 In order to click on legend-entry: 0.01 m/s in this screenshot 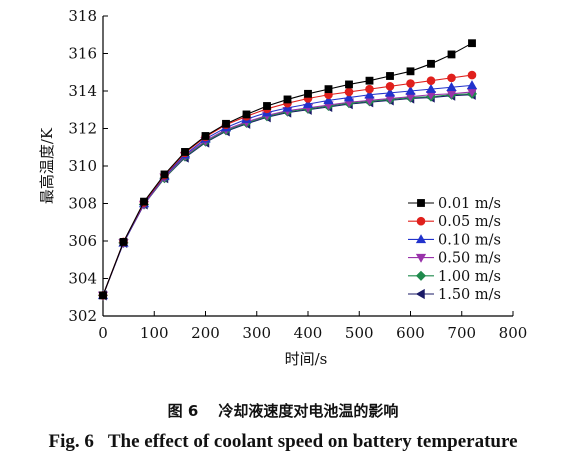, I will do `click(454, 204)`.